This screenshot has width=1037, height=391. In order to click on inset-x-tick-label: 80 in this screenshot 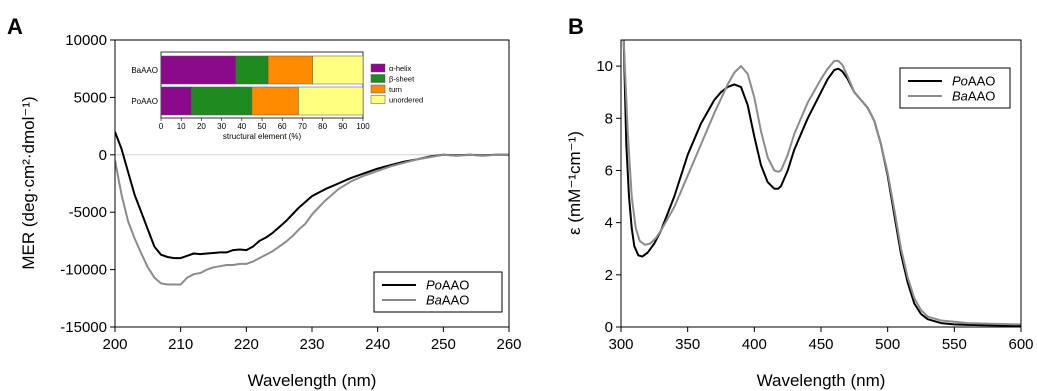, I will do `click(322, 126)`.